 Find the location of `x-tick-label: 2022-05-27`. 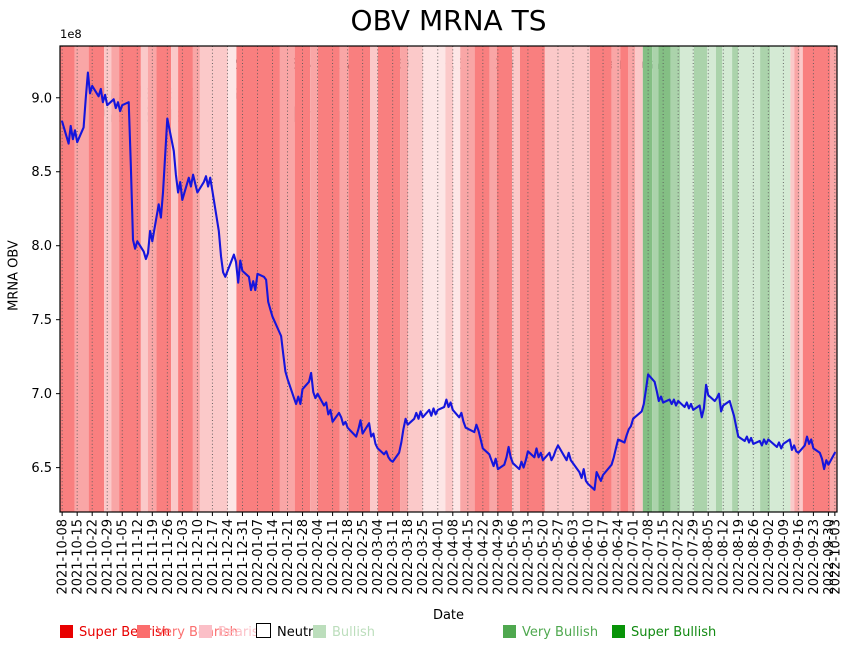

x-tick-label: 2022-05-27 is located at coordinates (558, 557).